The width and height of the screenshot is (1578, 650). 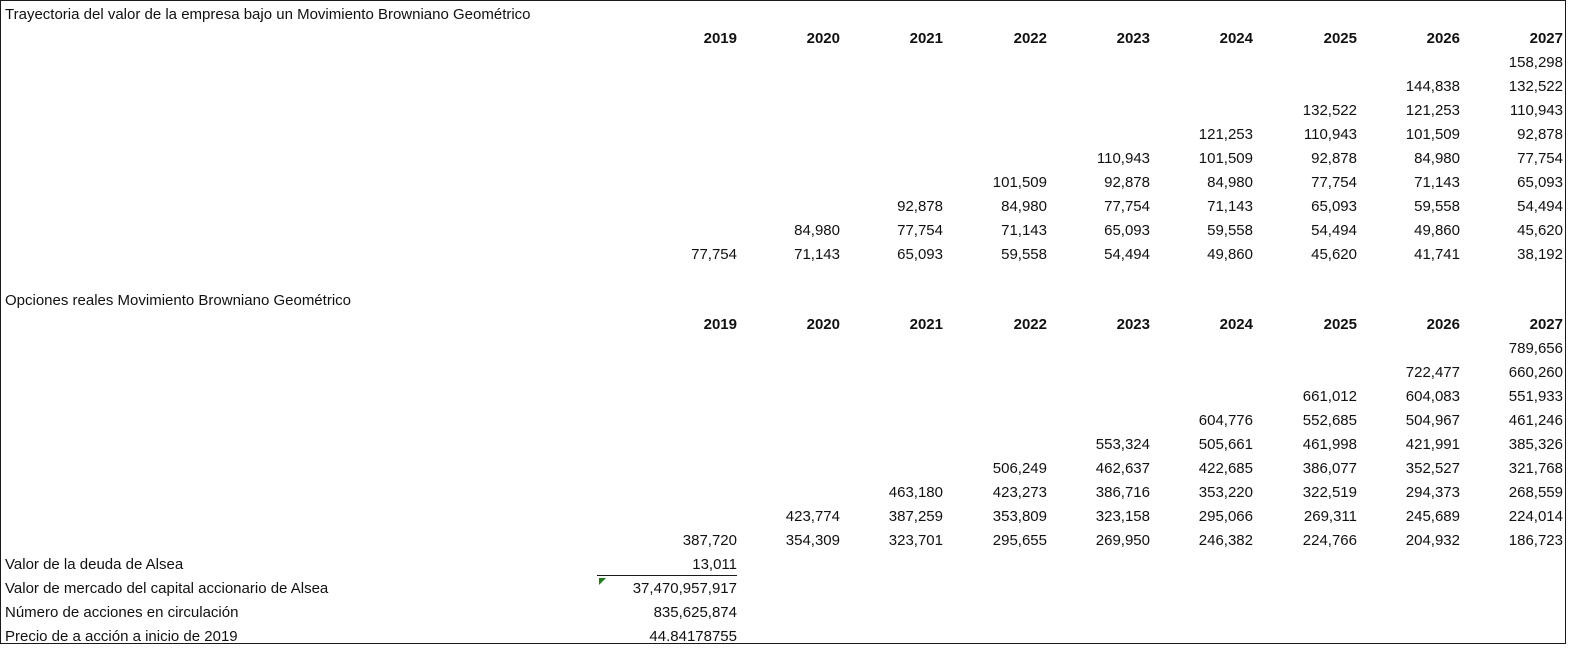 What do you see at coordinates (1019, 516) in the screenshot?
I see `value-cell-2022: 353,809` at bounding box center [1019, 516].